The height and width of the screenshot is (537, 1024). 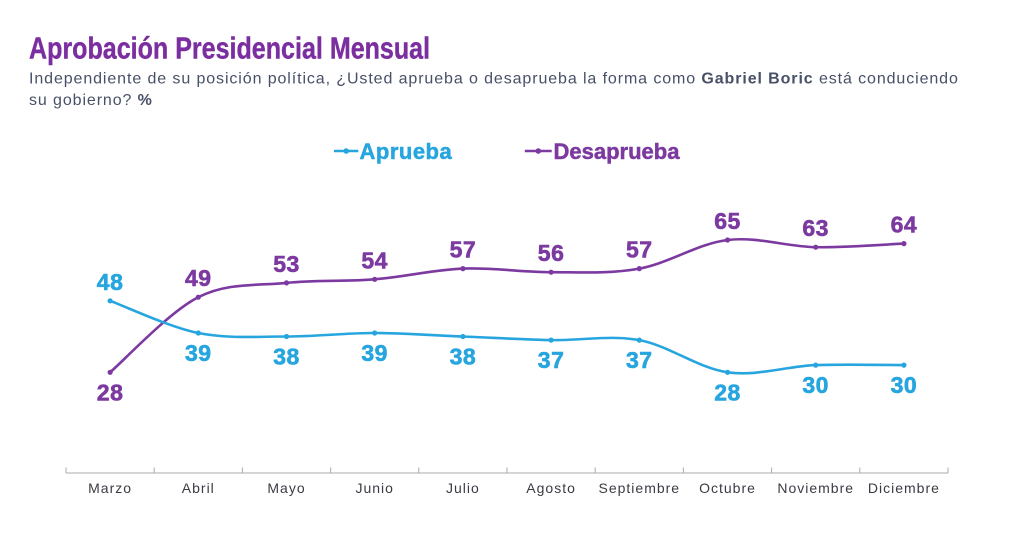 I want to click on svg-text: Marzo, so click(x=110, y=488).